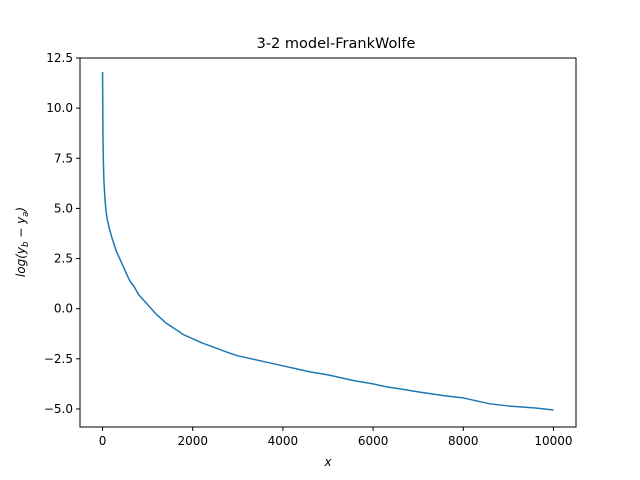  What do you see at coordinates (283, 441) in the screenshot?
I see `x-tick-label: 4000` at bounding box center [283, 441].